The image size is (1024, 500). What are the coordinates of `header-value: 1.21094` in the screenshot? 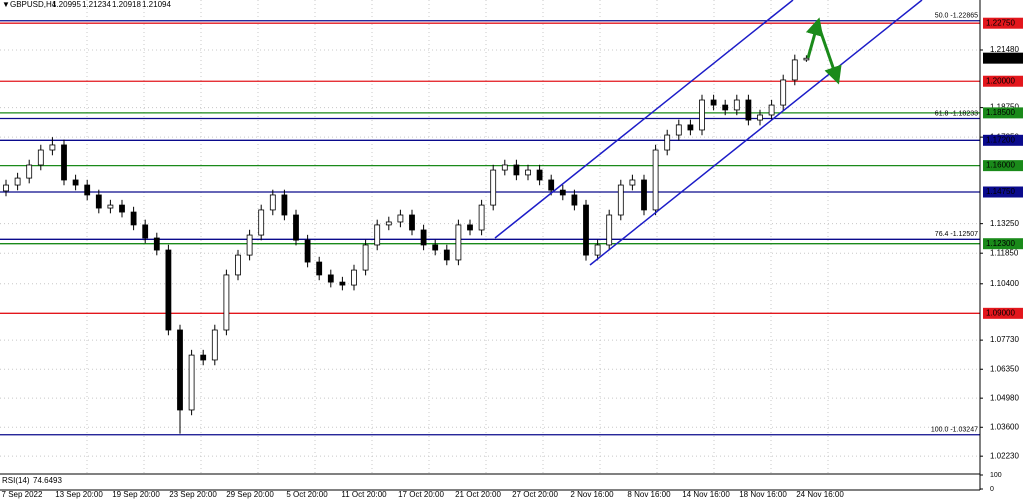 It's located at (156, 4).